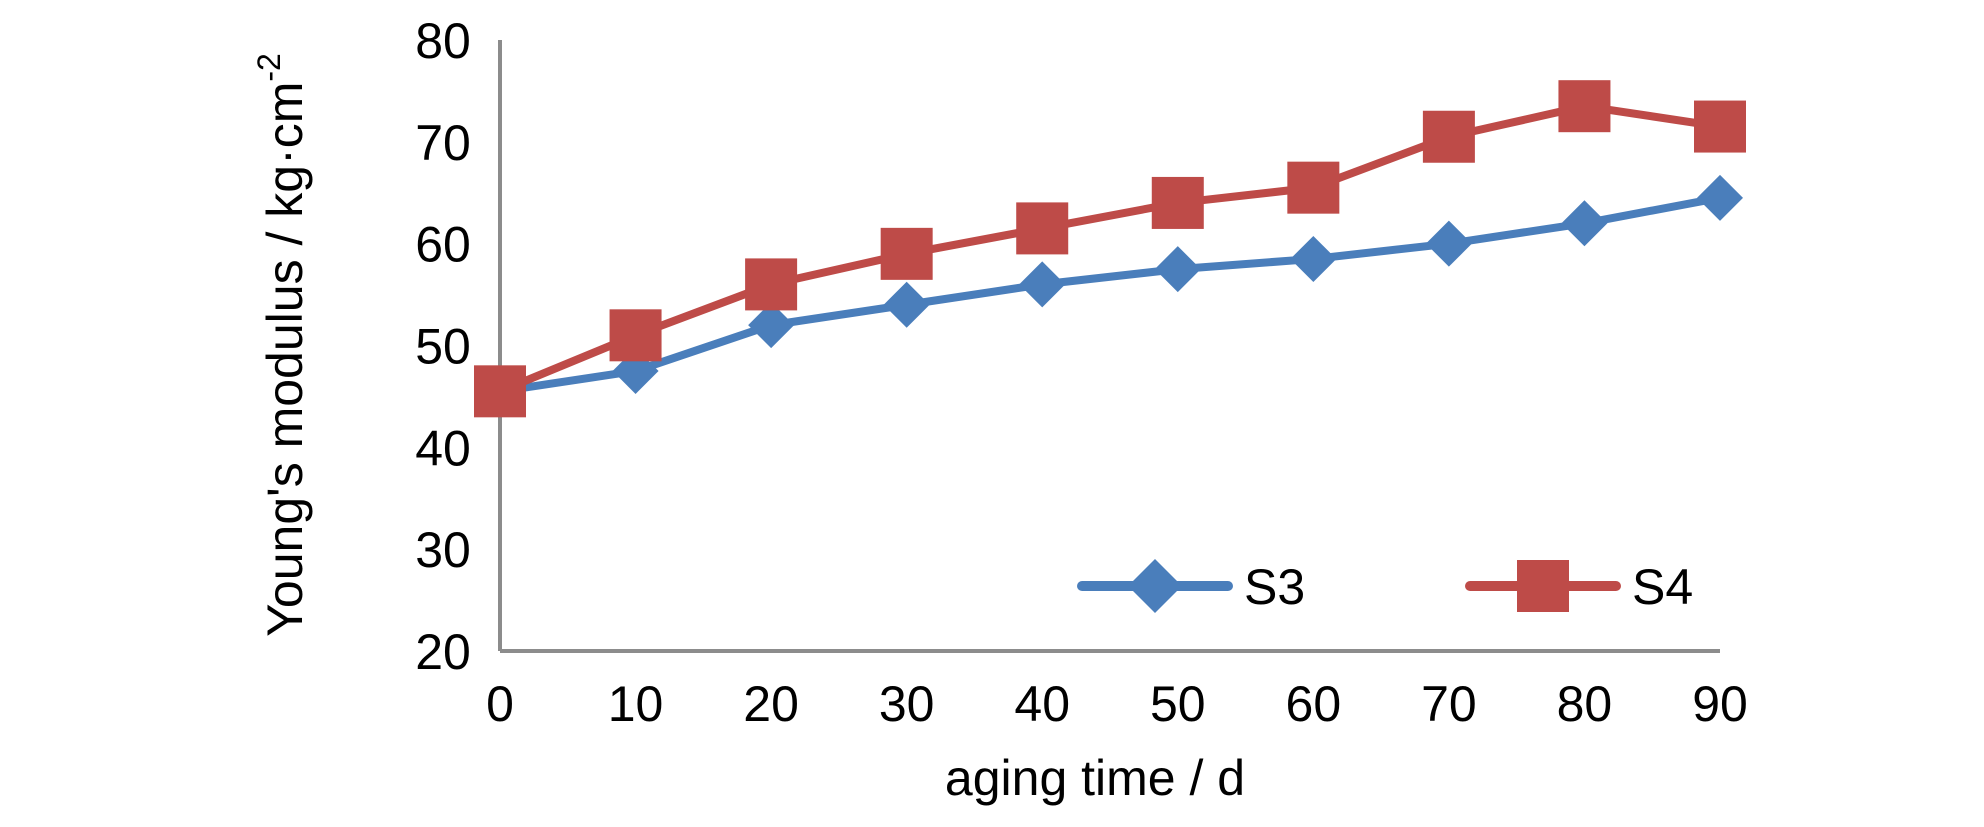 The width and height of the screenshot is (1984, 827). What do you see at coordinates (443, 143) in the screenshot?
I see `y-tick-label: 70` at bounding box center [443, 143].